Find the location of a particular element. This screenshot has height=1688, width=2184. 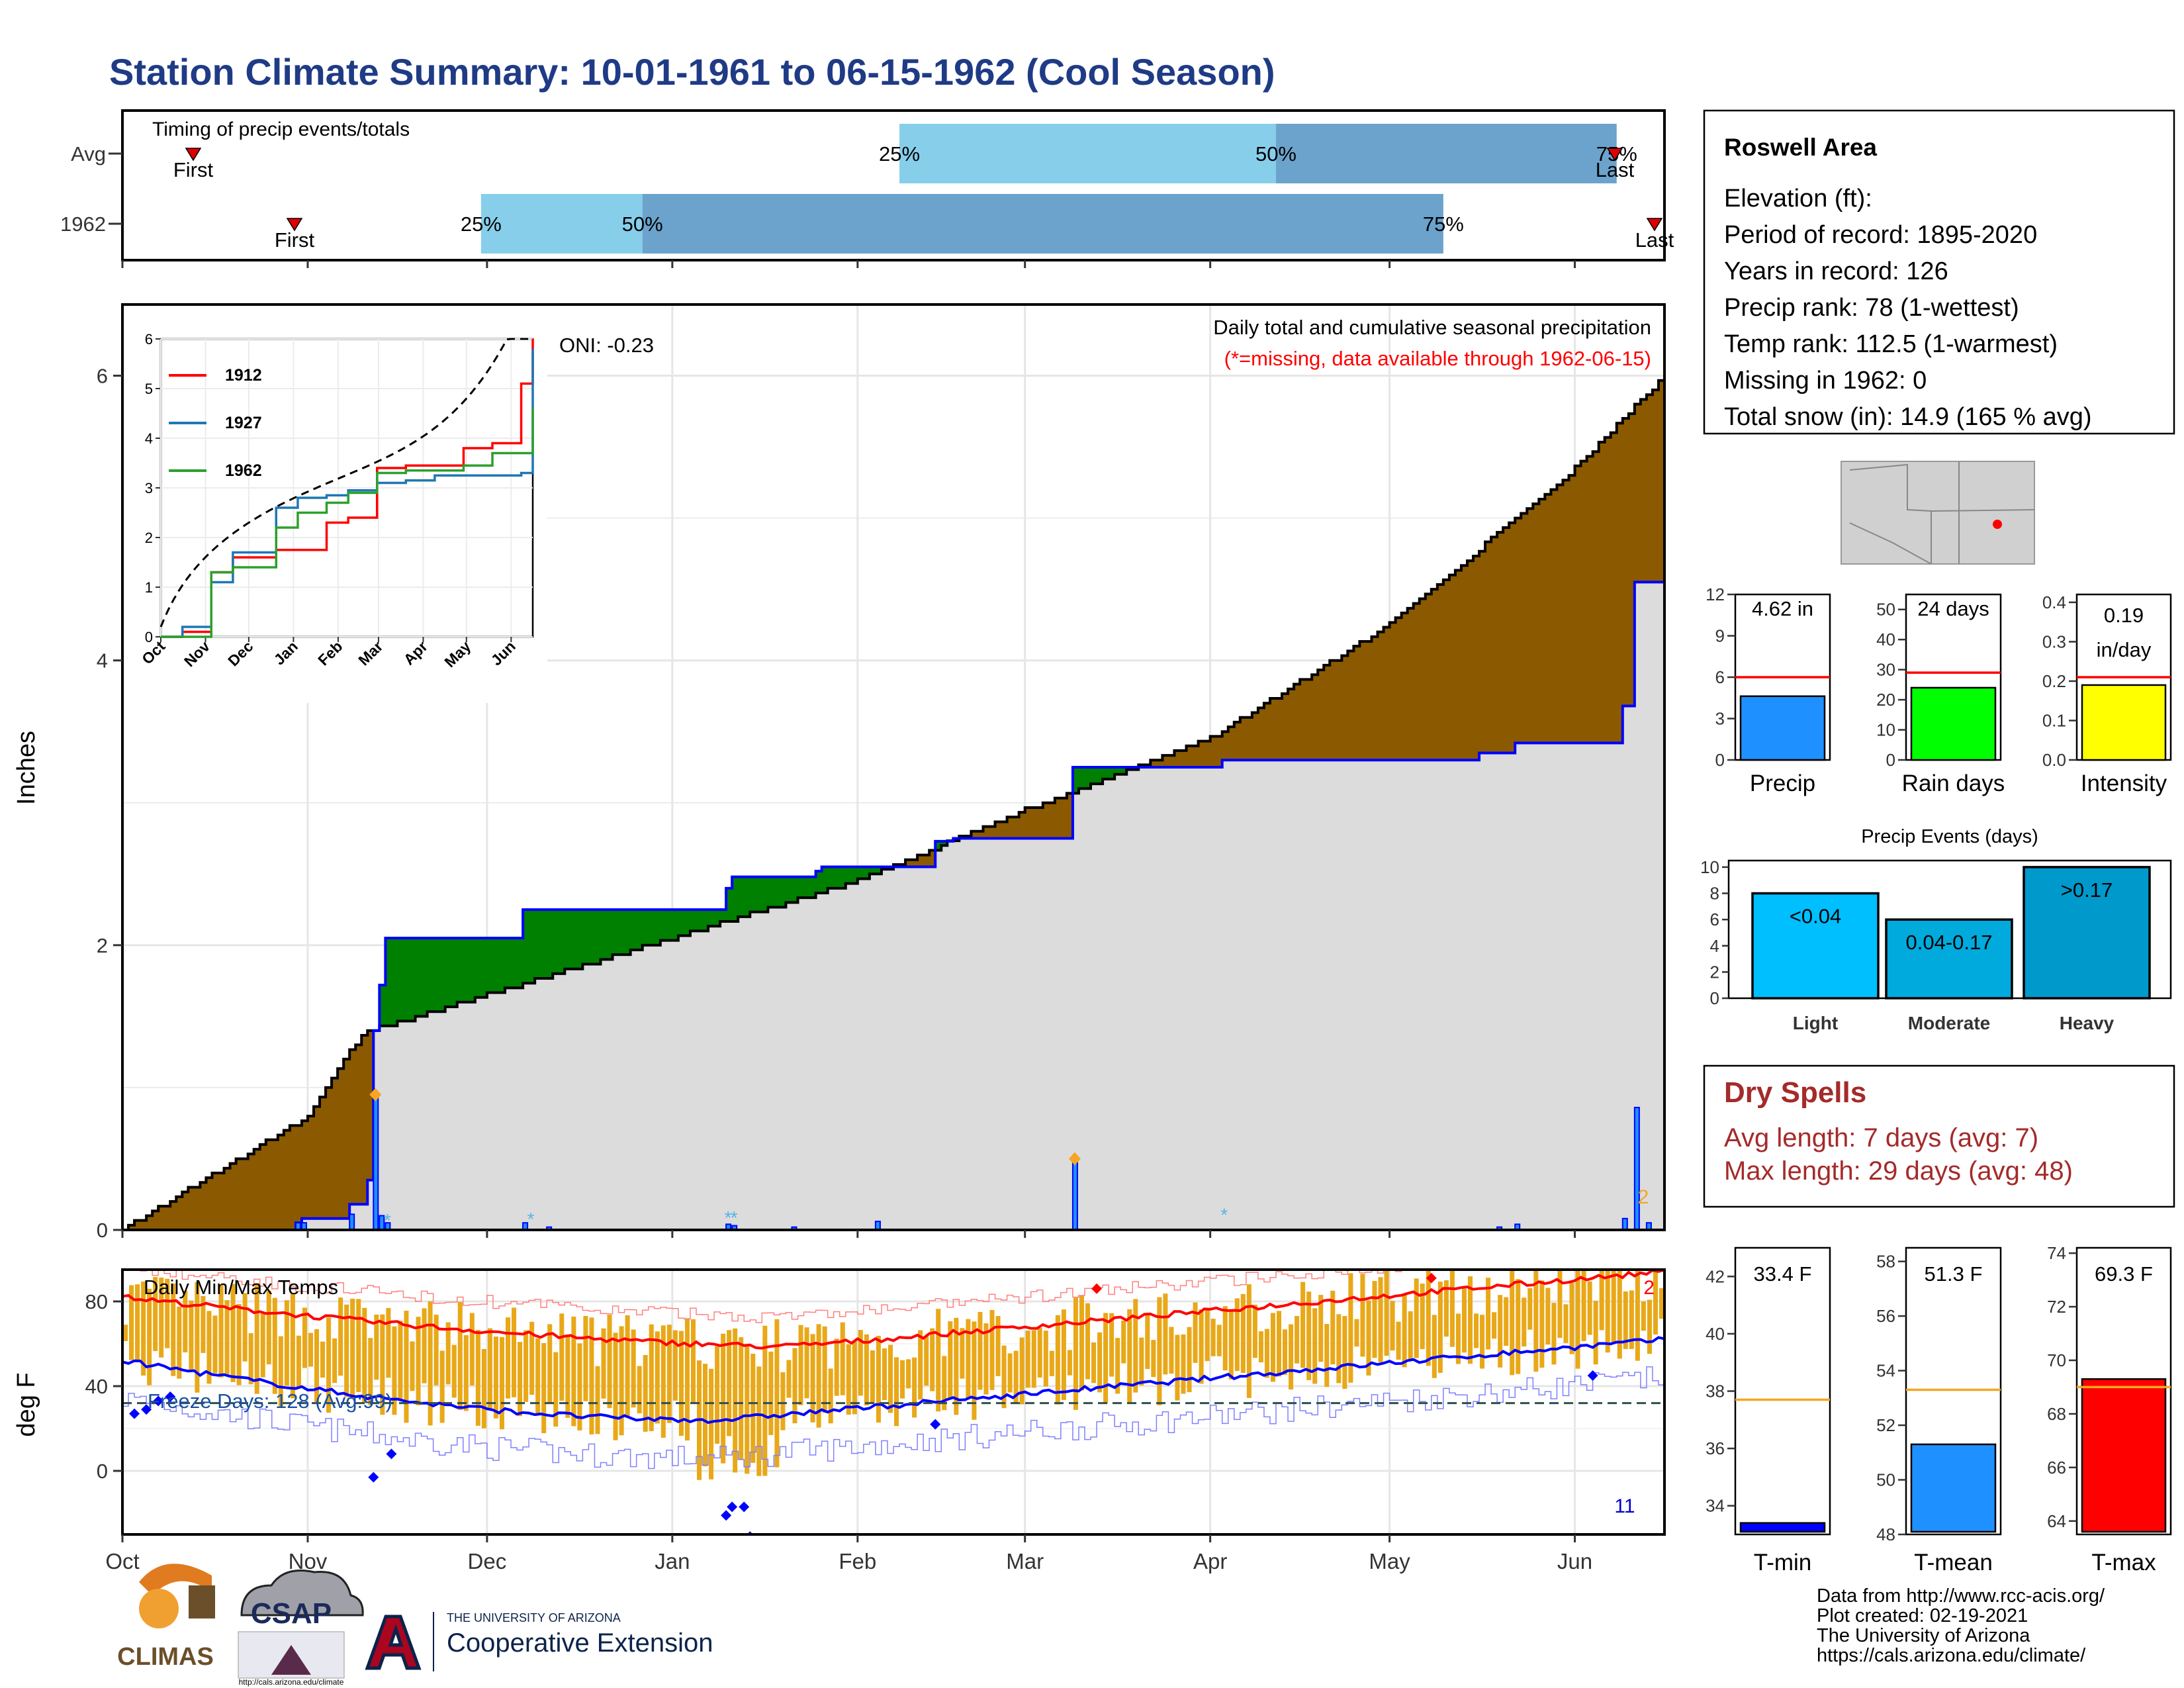

temp-summary-tick-label: 34 is located at coordinates (1715, 1506).